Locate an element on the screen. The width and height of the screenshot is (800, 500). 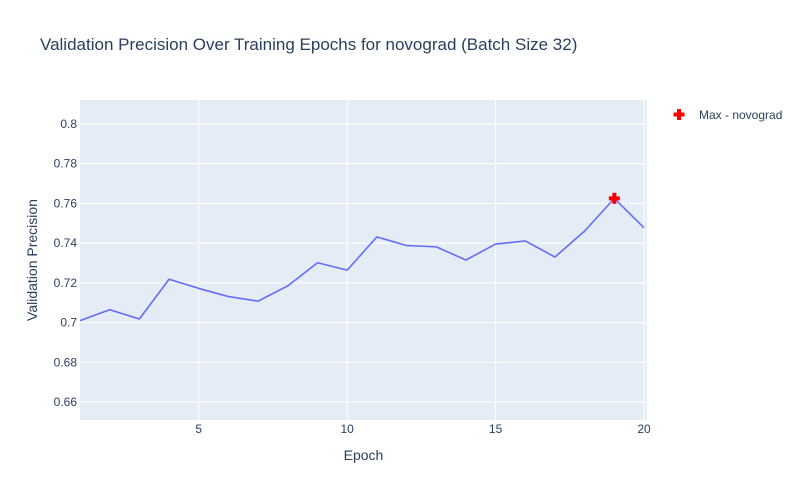
legend-cross-icon is located at coordinates (679, 114).